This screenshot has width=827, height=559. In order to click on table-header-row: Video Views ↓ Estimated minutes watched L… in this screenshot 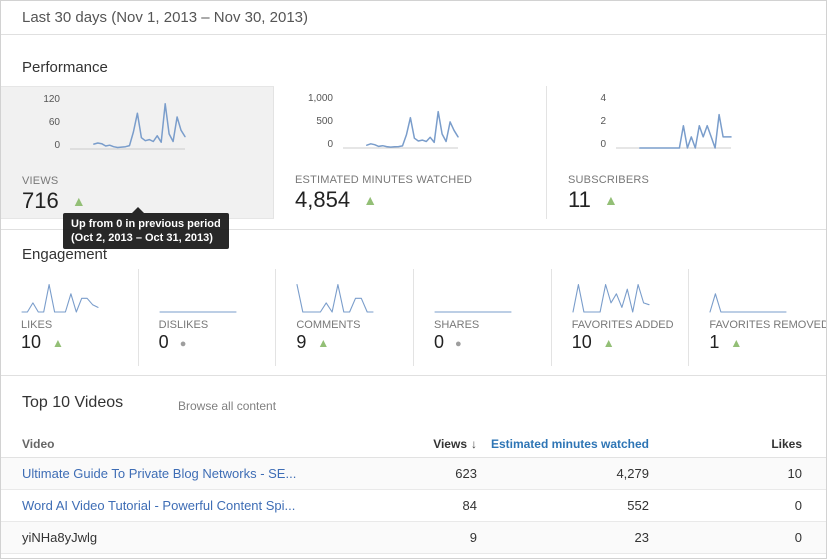, I will do `click(413, 444)`.